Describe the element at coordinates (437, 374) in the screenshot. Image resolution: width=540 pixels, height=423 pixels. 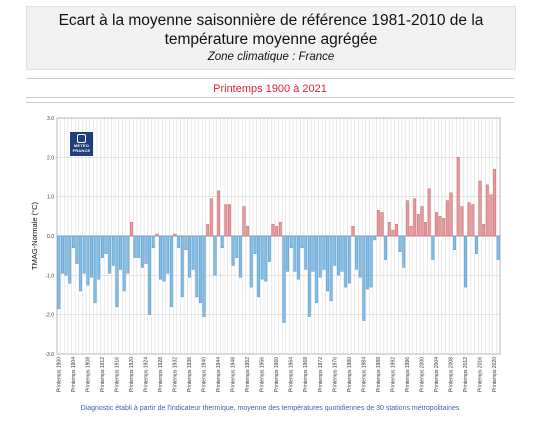
I see `x-tick-label: Printemps 2004` at that location.